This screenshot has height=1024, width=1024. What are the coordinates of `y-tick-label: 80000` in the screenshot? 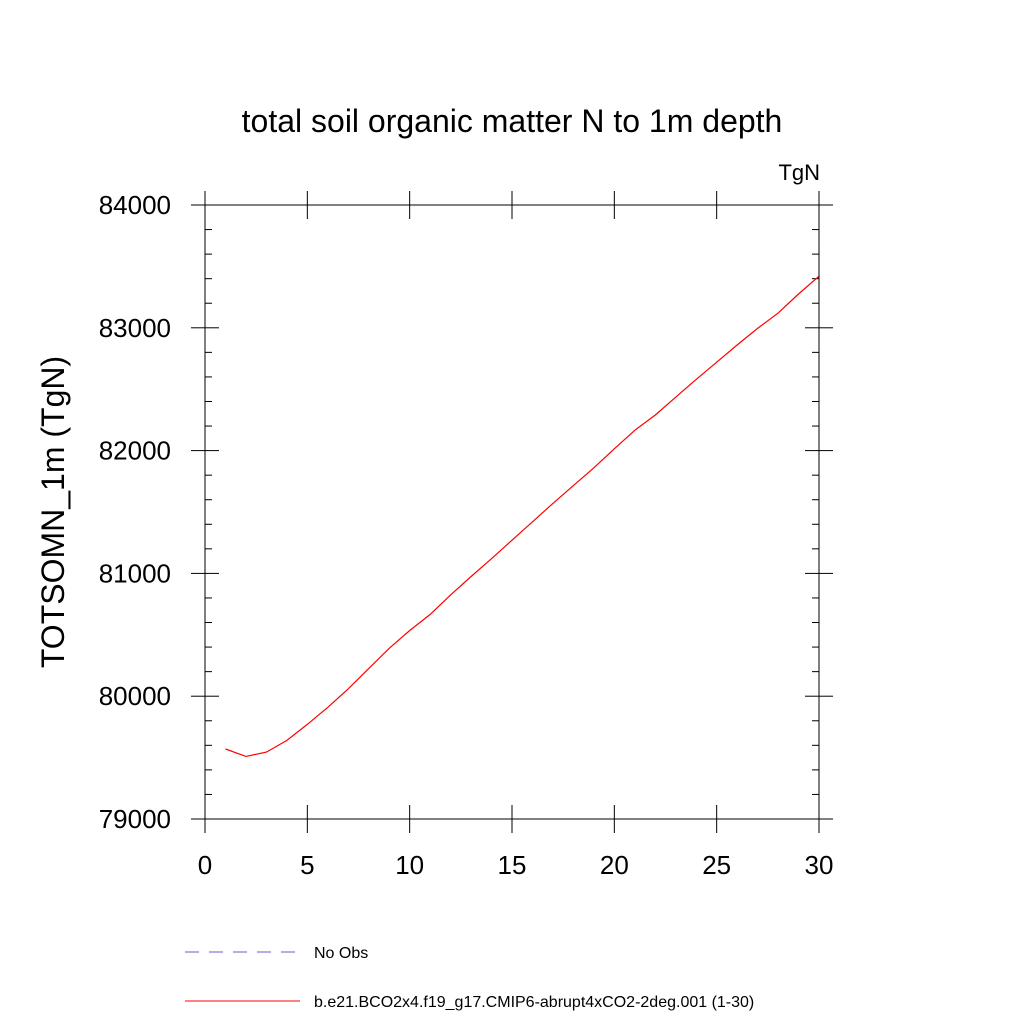 It's located at (135, 696).